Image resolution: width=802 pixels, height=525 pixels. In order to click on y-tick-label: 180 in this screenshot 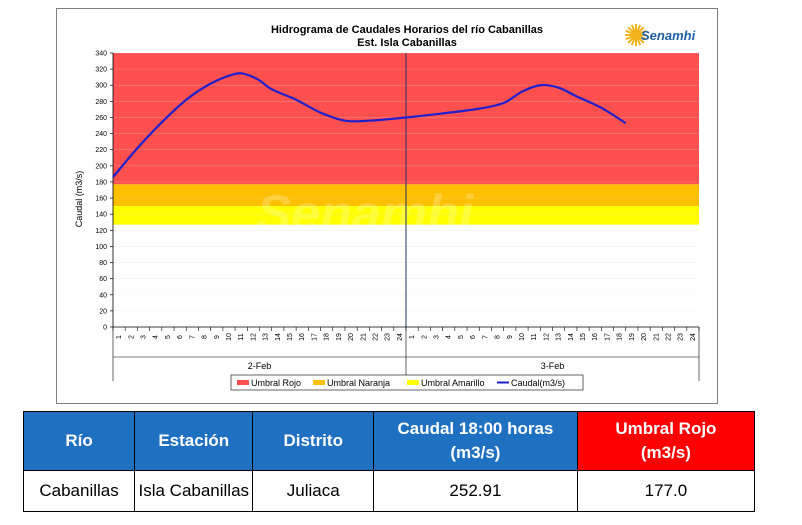, I will do `click(101, 182)`.